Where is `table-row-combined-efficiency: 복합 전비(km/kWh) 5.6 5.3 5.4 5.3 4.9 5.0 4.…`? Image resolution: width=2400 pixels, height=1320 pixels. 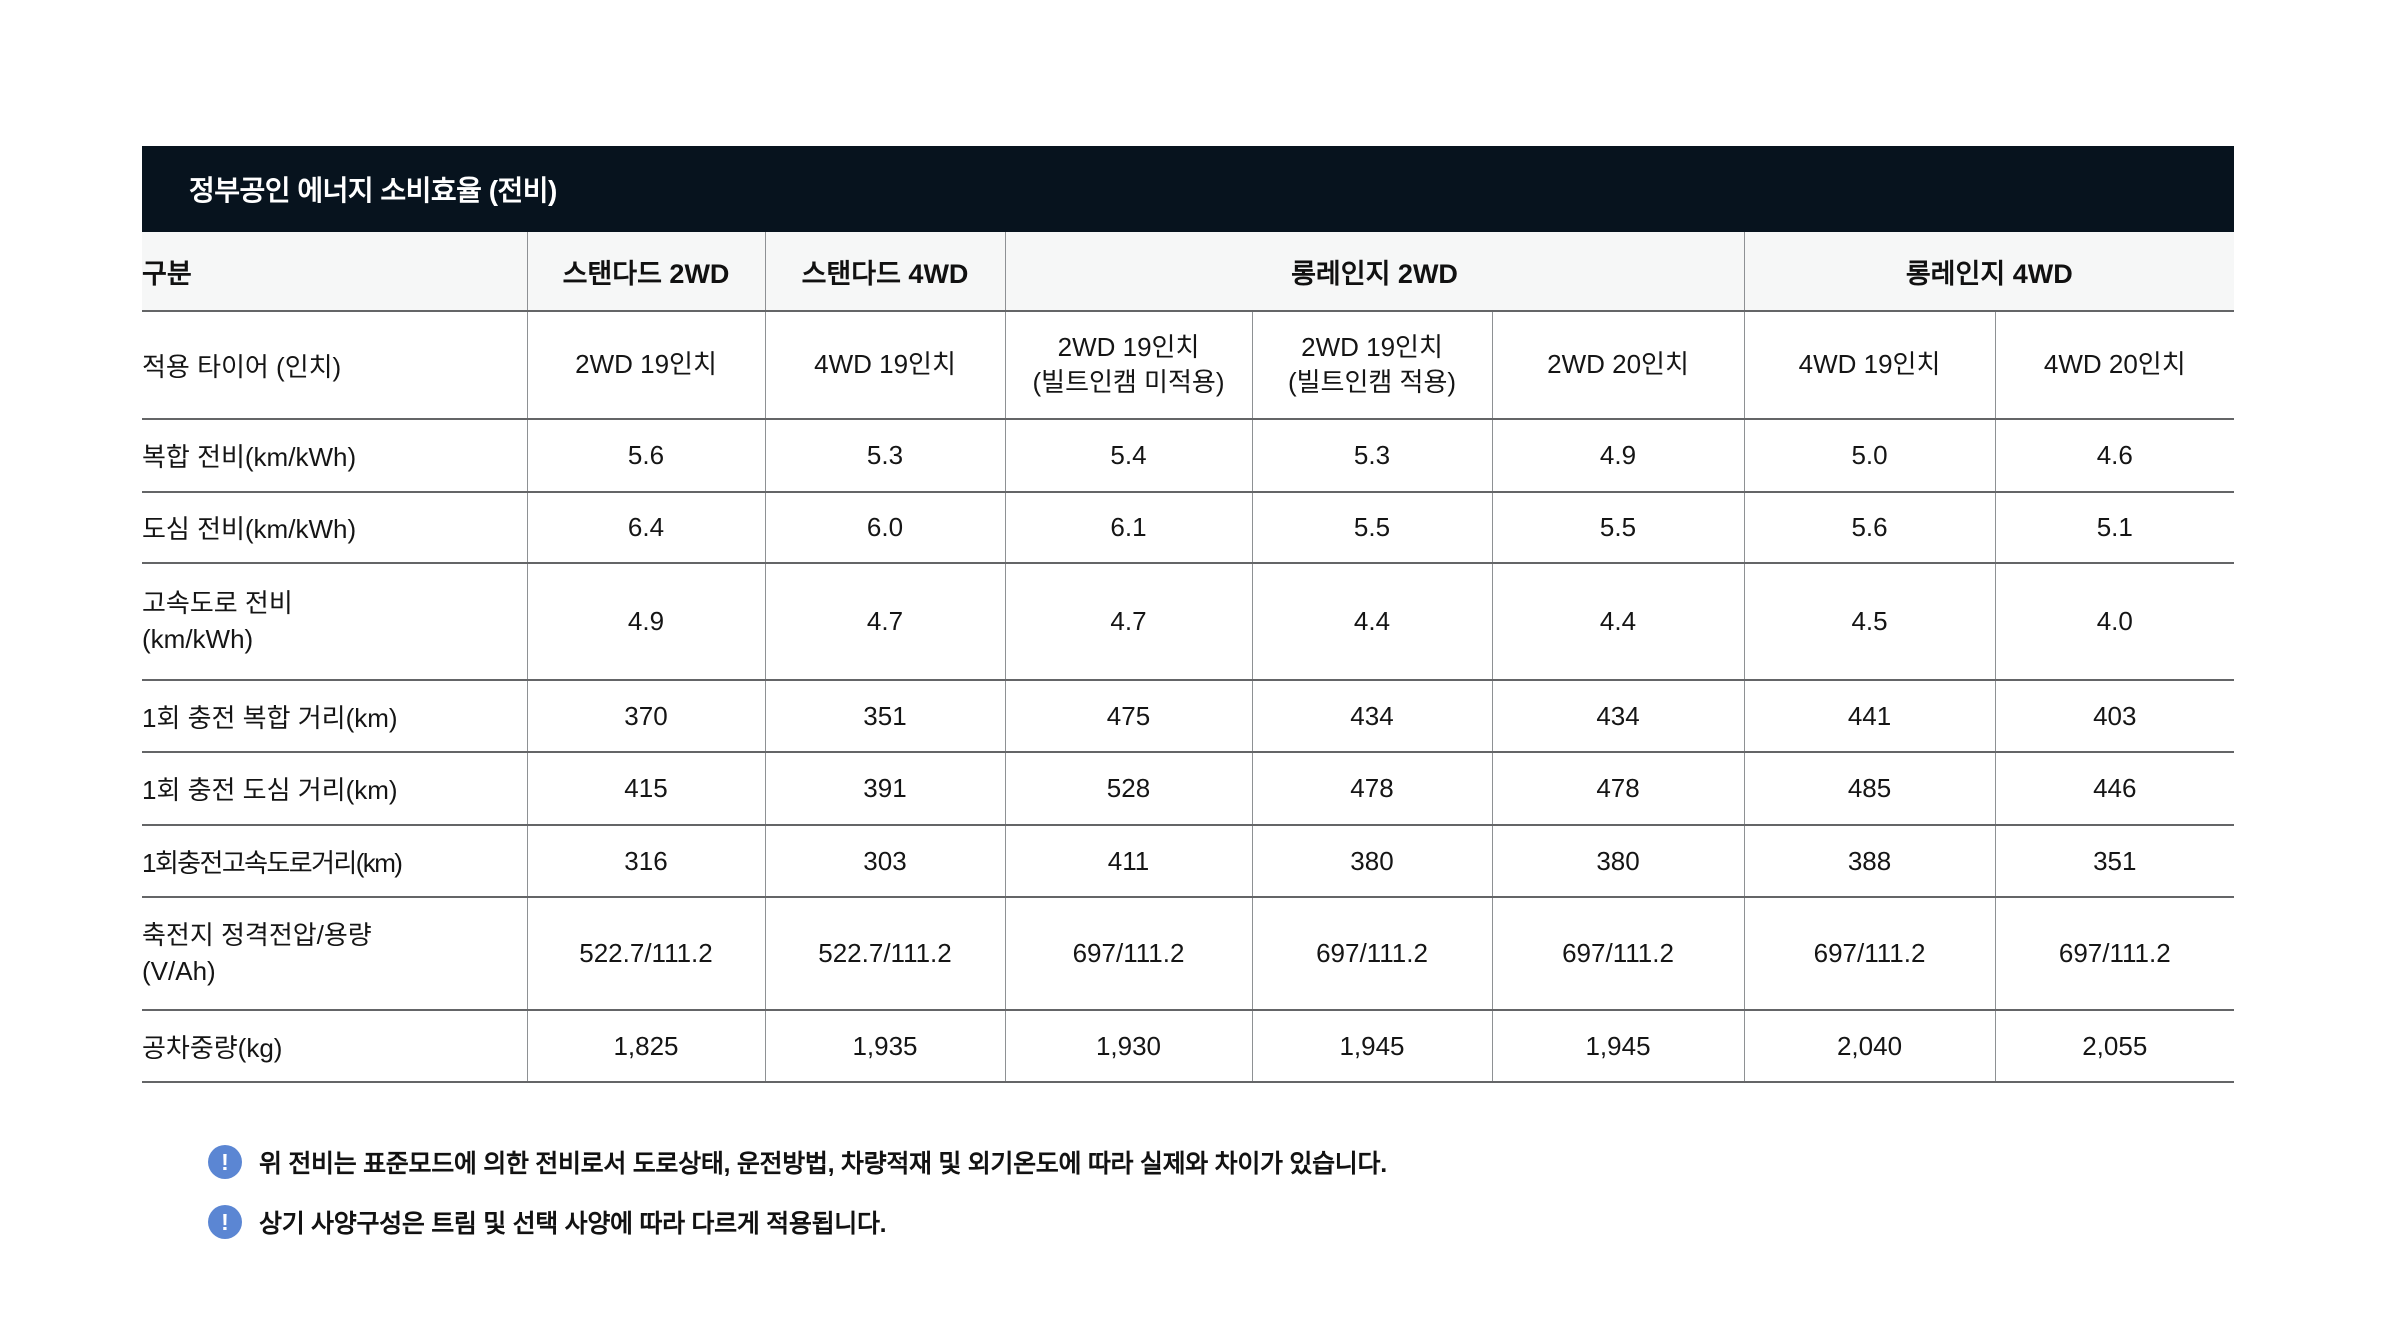 table-row-combined-efficiency: 복합 전비(km/kWh) 5.6 5.3 5.4 5.3 4.9 5.0 4.… is located at coordinates (1188, 455).